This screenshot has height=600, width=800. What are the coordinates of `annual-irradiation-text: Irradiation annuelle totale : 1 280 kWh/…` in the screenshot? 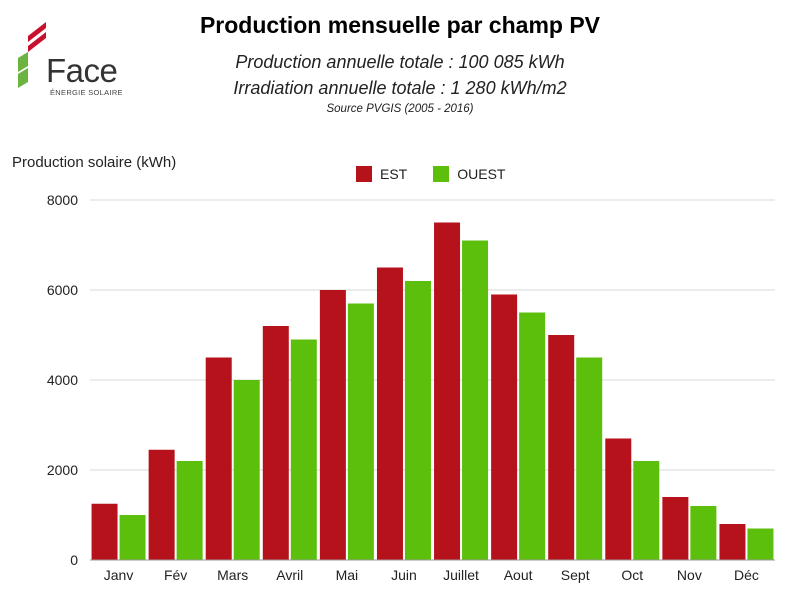 It's located at (400, 88).